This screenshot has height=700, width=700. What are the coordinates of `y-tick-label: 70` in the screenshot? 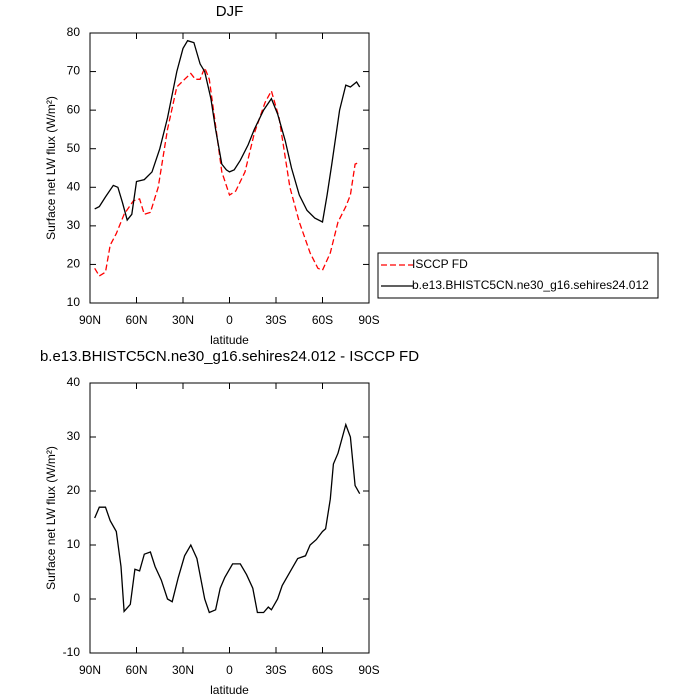 It's located at (74, 71).